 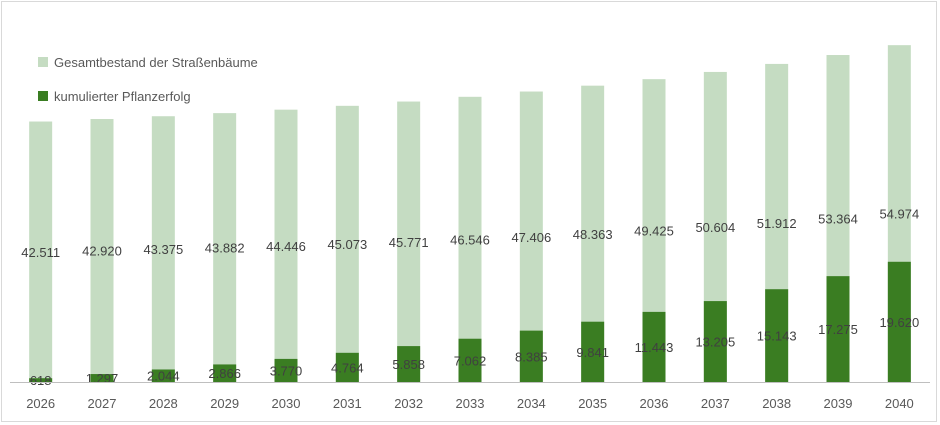 What do you see at coordinates (43, 62) in the screenshot?
I see `legend-swatch-total` at bounding box center [43, 62].